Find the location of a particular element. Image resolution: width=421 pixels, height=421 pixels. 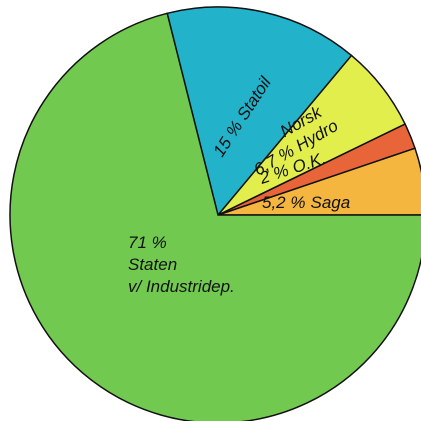

category-label: Staten is located at coordinates (152, 264).